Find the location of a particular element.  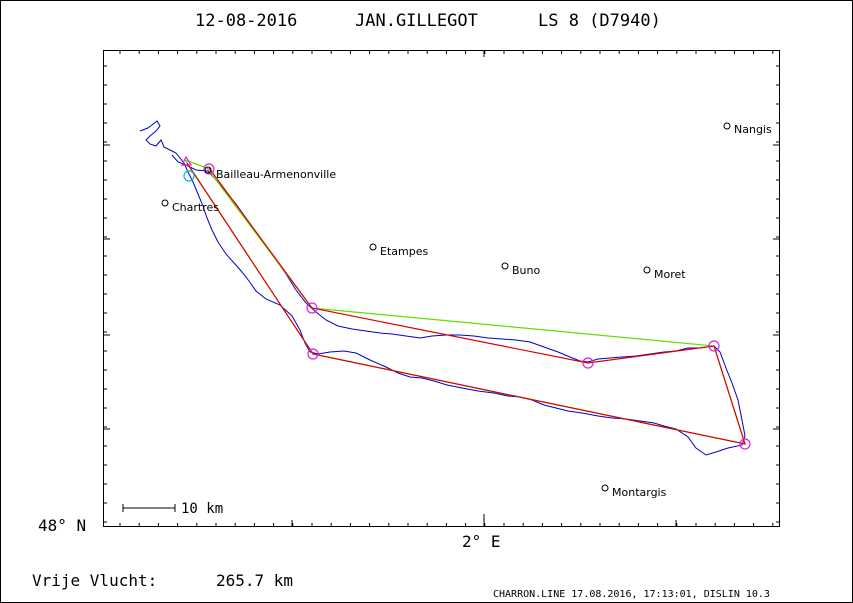

town-nangis: Nangis is located at coordinates (747, 129).